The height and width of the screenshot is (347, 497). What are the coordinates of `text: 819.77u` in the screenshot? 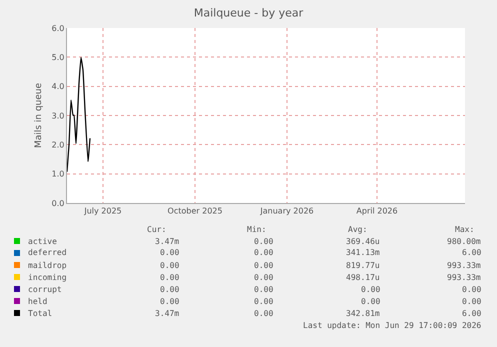 It's located at (363, 265).